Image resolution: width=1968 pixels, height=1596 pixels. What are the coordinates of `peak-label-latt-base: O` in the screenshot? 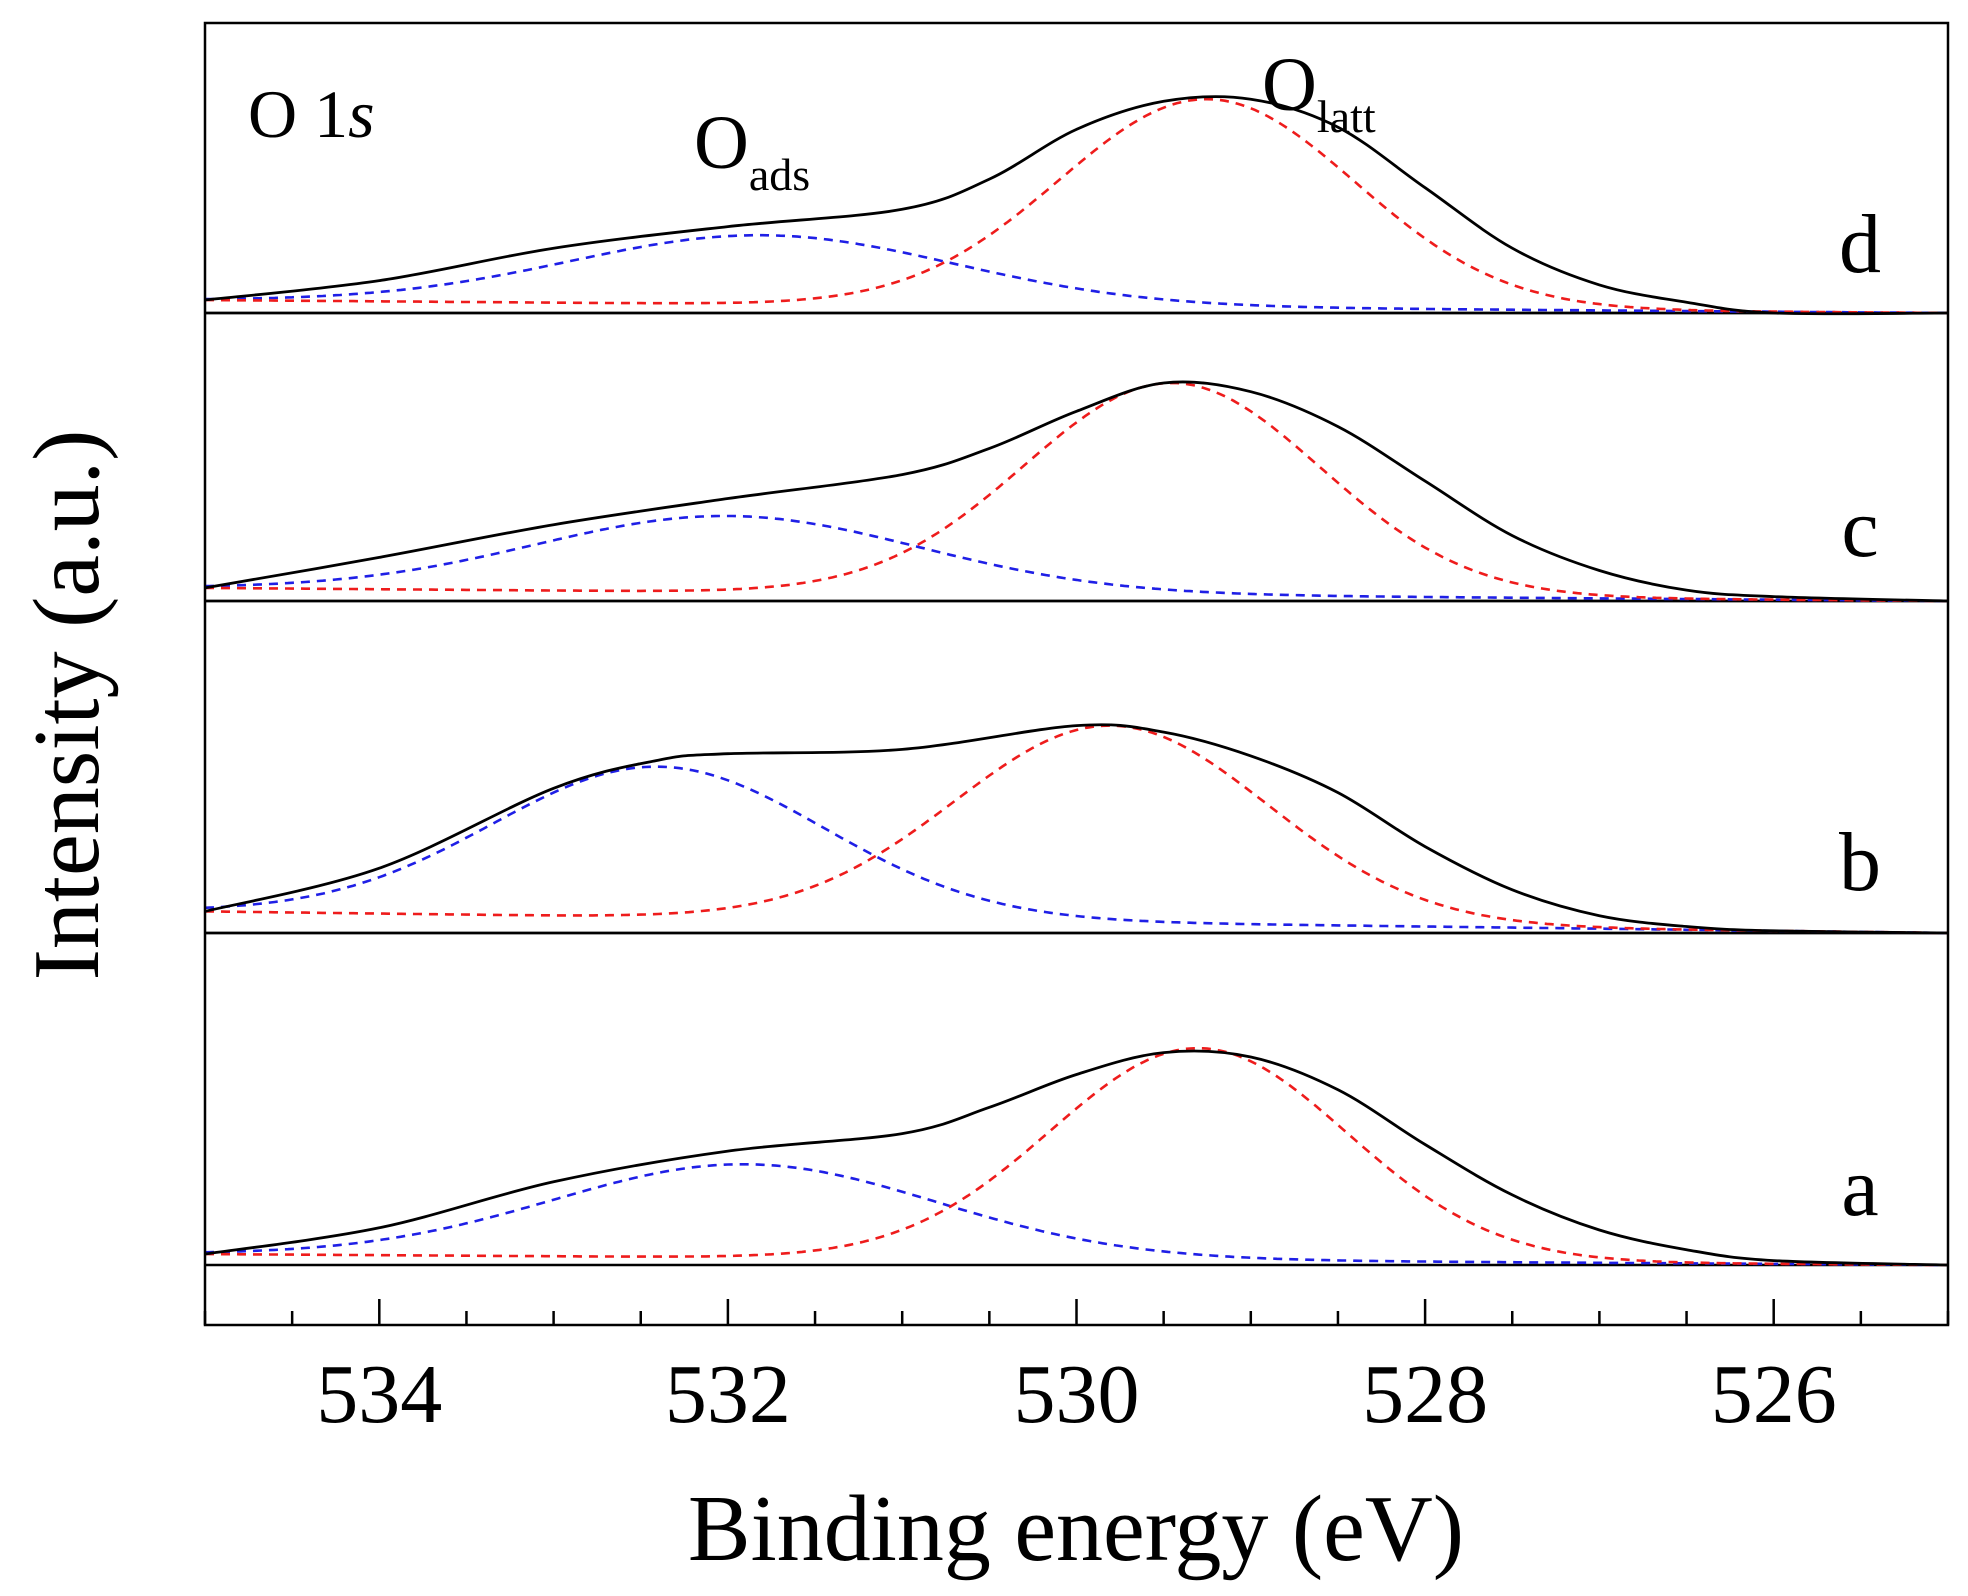 It's located at (1289, 85).